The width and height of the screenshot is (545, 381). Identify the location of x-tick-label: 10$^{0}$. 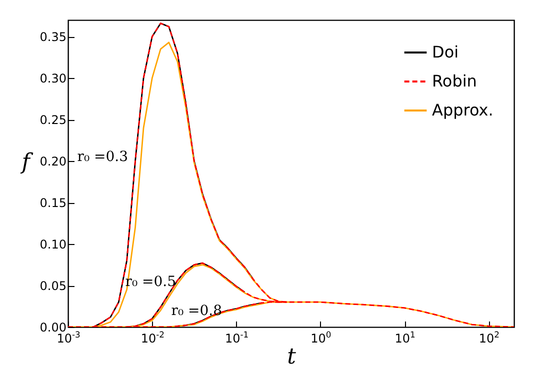
(321, 338).